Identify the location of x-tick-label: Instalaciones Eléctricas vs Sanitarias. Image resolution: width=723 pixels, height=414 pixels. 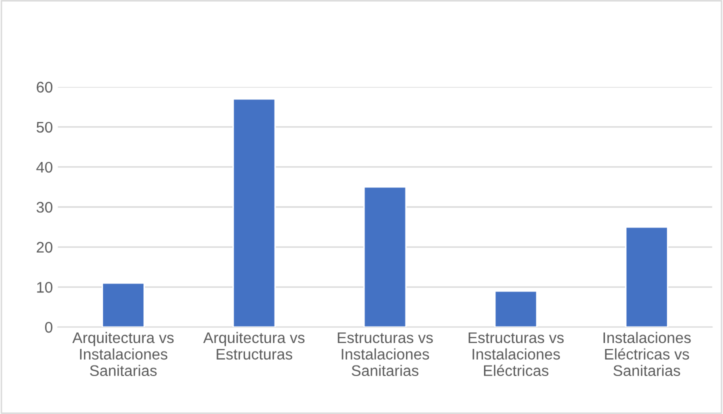
(647, 354).